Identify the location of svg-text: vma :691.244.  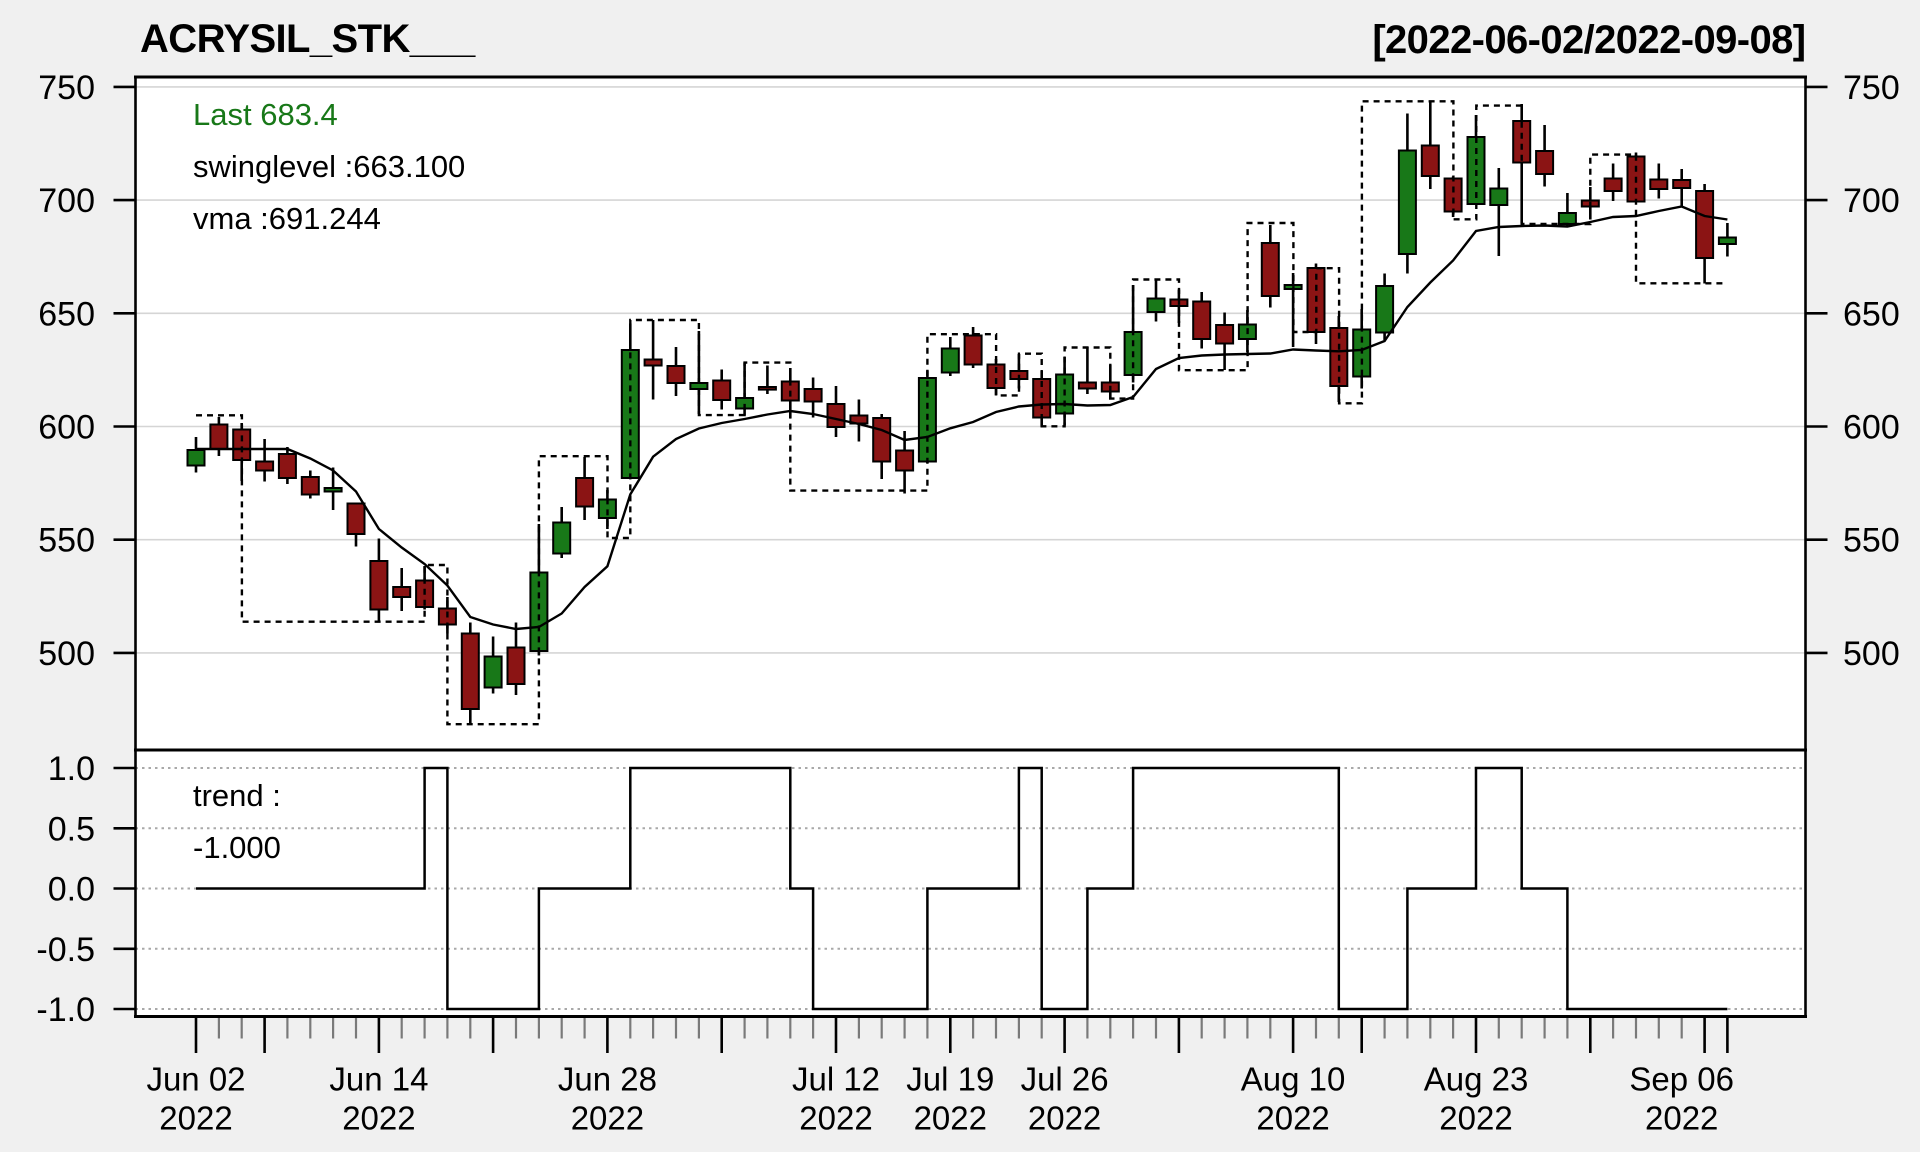
(287, 218).